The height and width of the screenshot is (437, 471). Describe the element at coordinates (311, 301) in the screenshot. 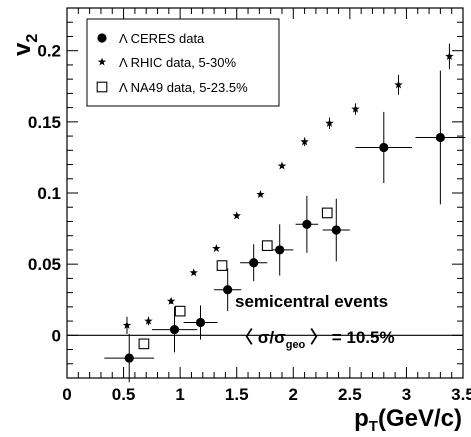

I see `annotation-semicentral: semicentral events` at that location.